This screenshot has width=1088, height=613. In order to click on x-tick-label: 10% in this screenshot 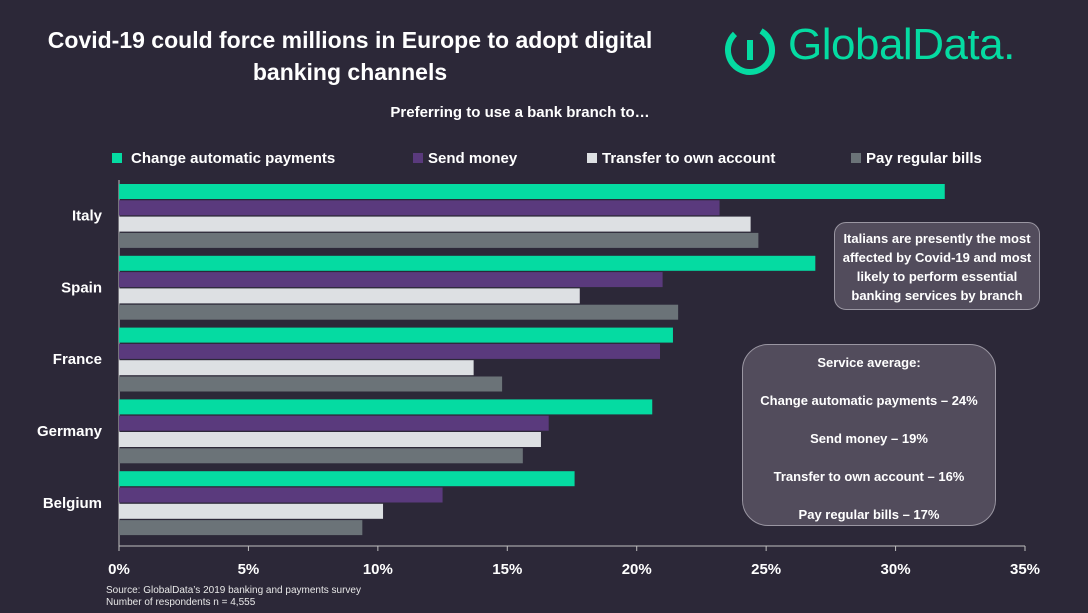, I will do `click(378, 569)`.